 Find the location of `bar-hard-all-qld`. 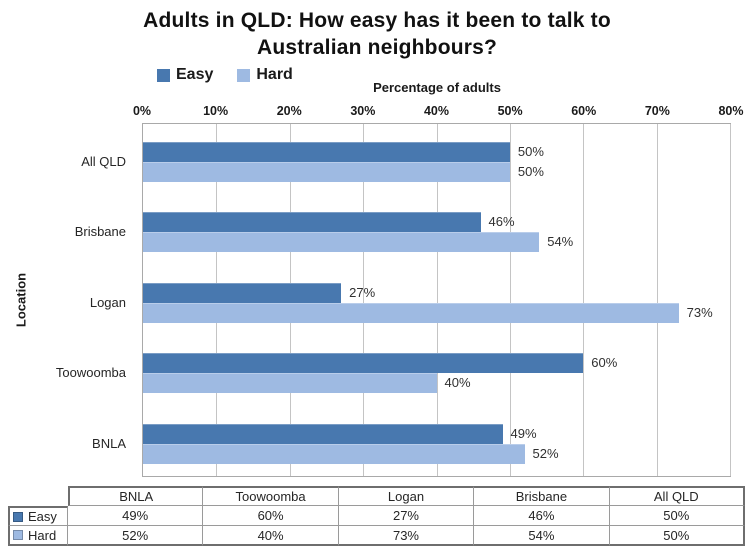

bar-hard-all-qld is located at coordinates (326, 172).